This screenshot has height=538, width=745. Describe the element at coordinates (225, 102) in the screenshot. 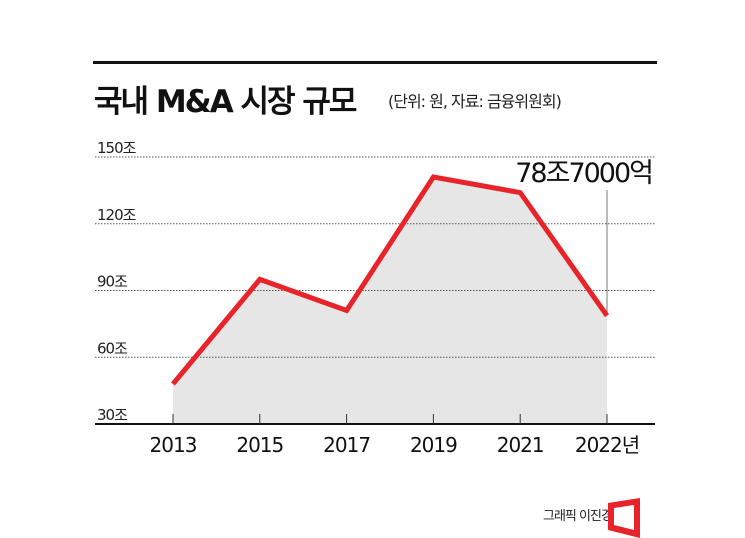

I see `chart-title: 국내 M&A 시장 규모` at that location.